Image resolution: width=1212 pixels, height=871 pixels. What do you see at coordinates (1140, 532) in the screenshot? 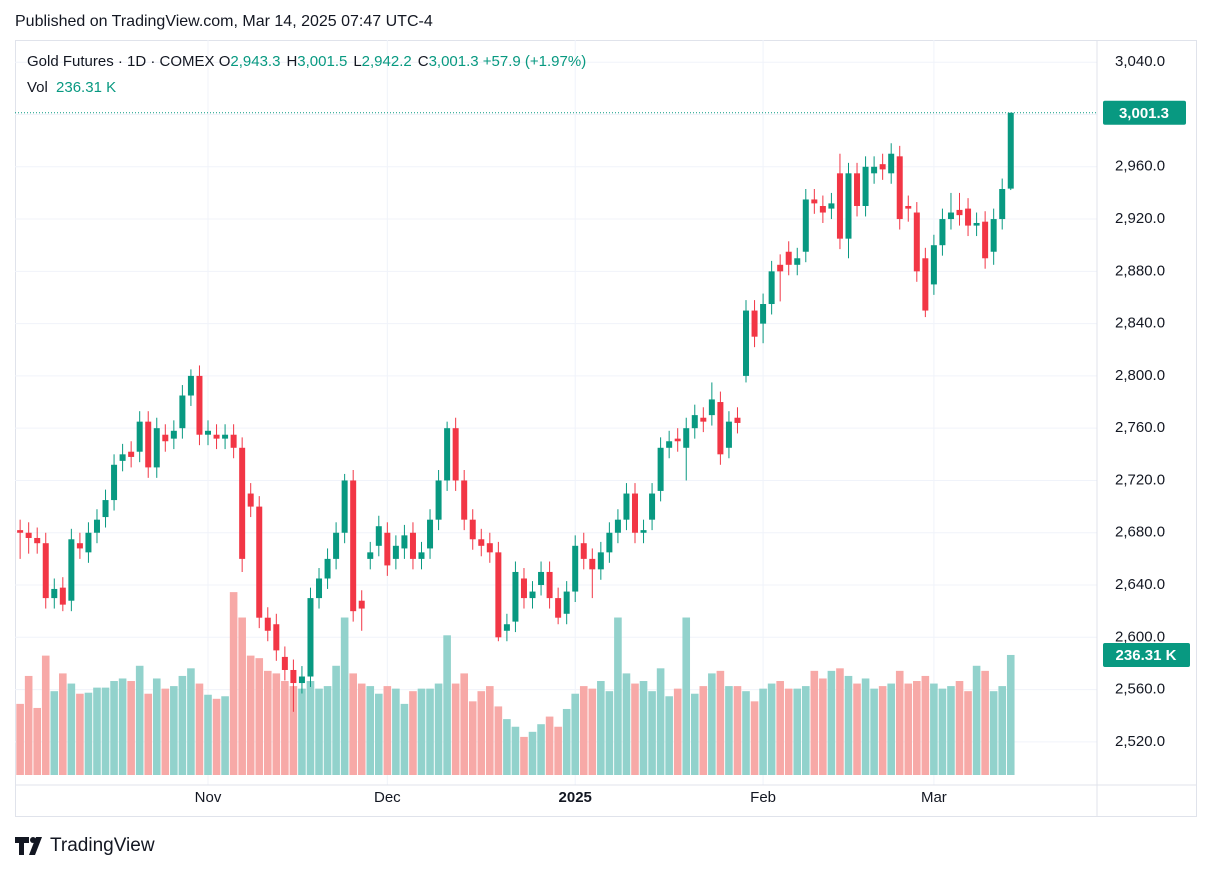
I see `y-tick-label: 2,680.0` at bounding box center [1140, 532].